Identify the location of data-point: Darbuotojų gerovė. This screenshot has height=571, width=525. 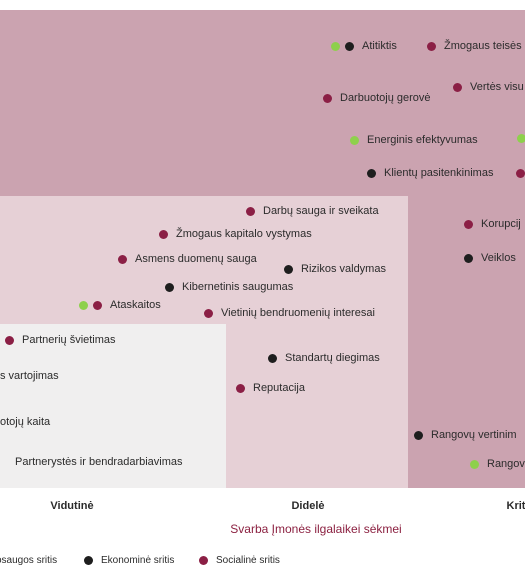
(377, 98).